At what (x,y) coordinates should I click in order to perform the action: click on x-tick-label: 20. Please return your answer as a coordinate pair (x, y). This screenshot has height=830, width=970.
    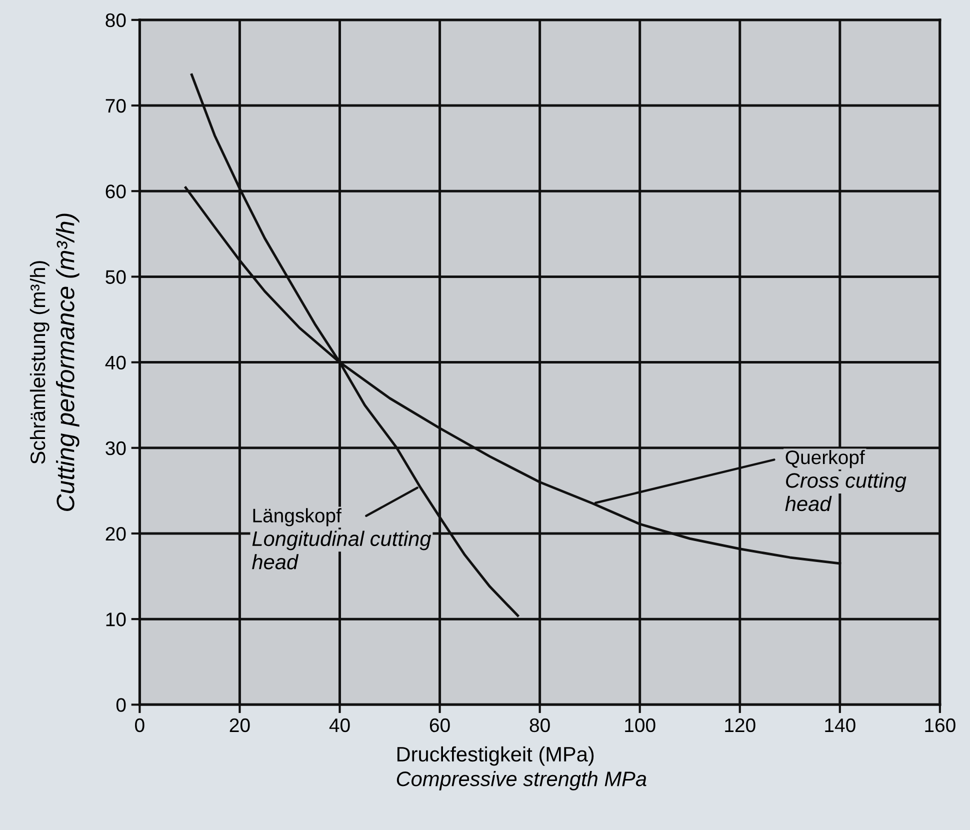
    Looking at the image, I should click on (240, 725).